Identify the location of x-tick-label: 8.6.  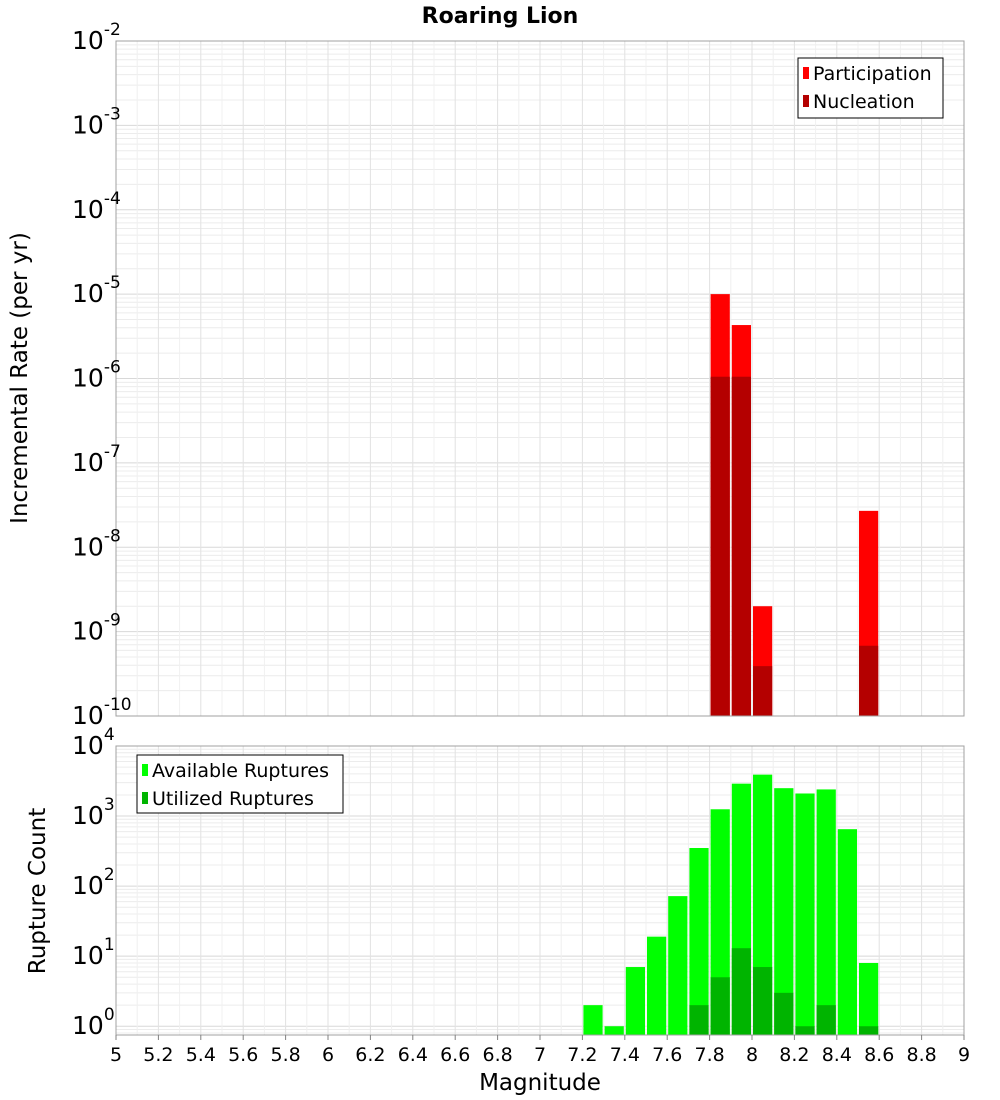
(879, 1055).